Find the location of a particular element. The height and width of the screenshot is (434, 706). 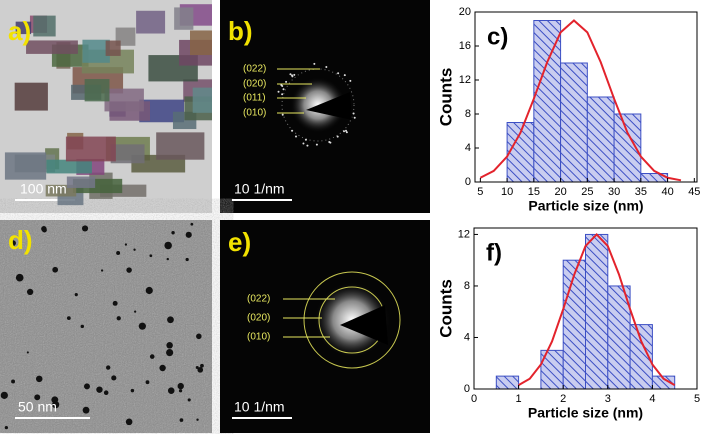

panel-label: f) is located at coordinates (494, 252).